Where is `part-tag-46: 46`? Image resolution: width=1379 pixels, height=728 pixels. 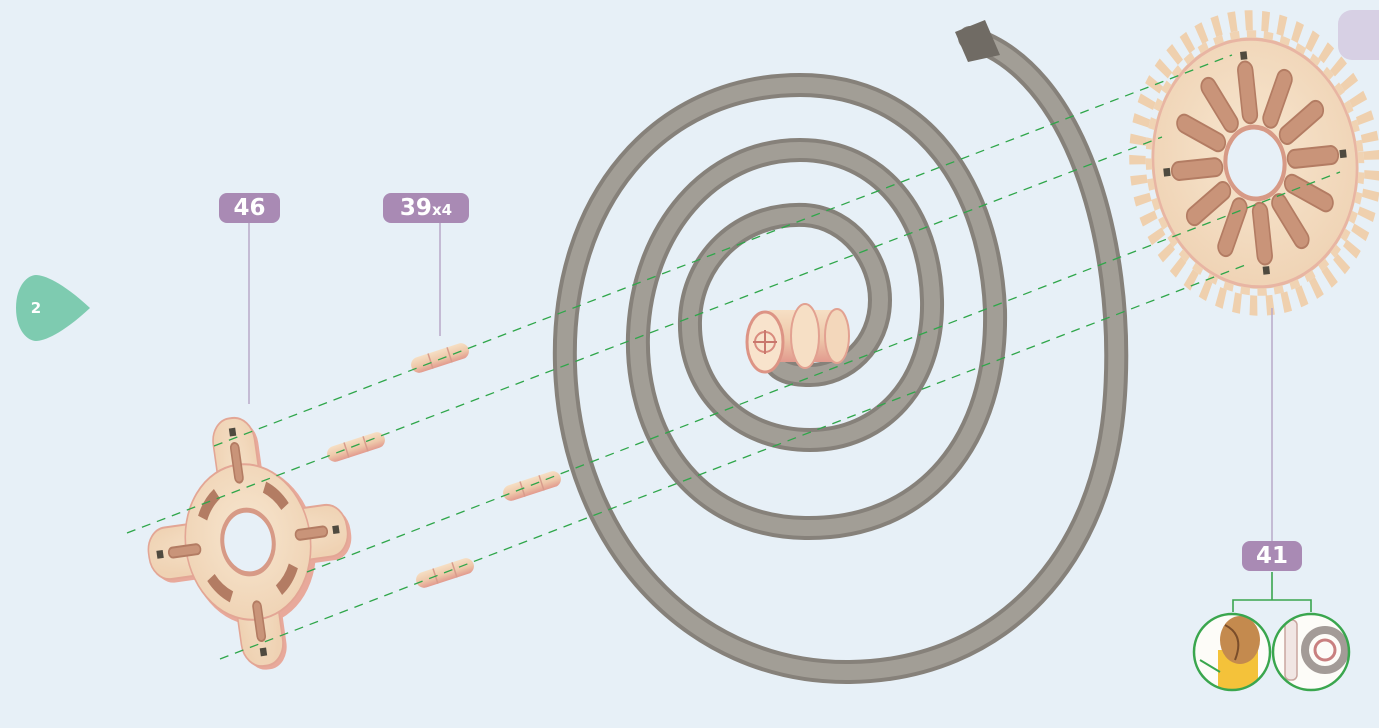
part-tag-46: 46 is located at coordinates (249, 208).